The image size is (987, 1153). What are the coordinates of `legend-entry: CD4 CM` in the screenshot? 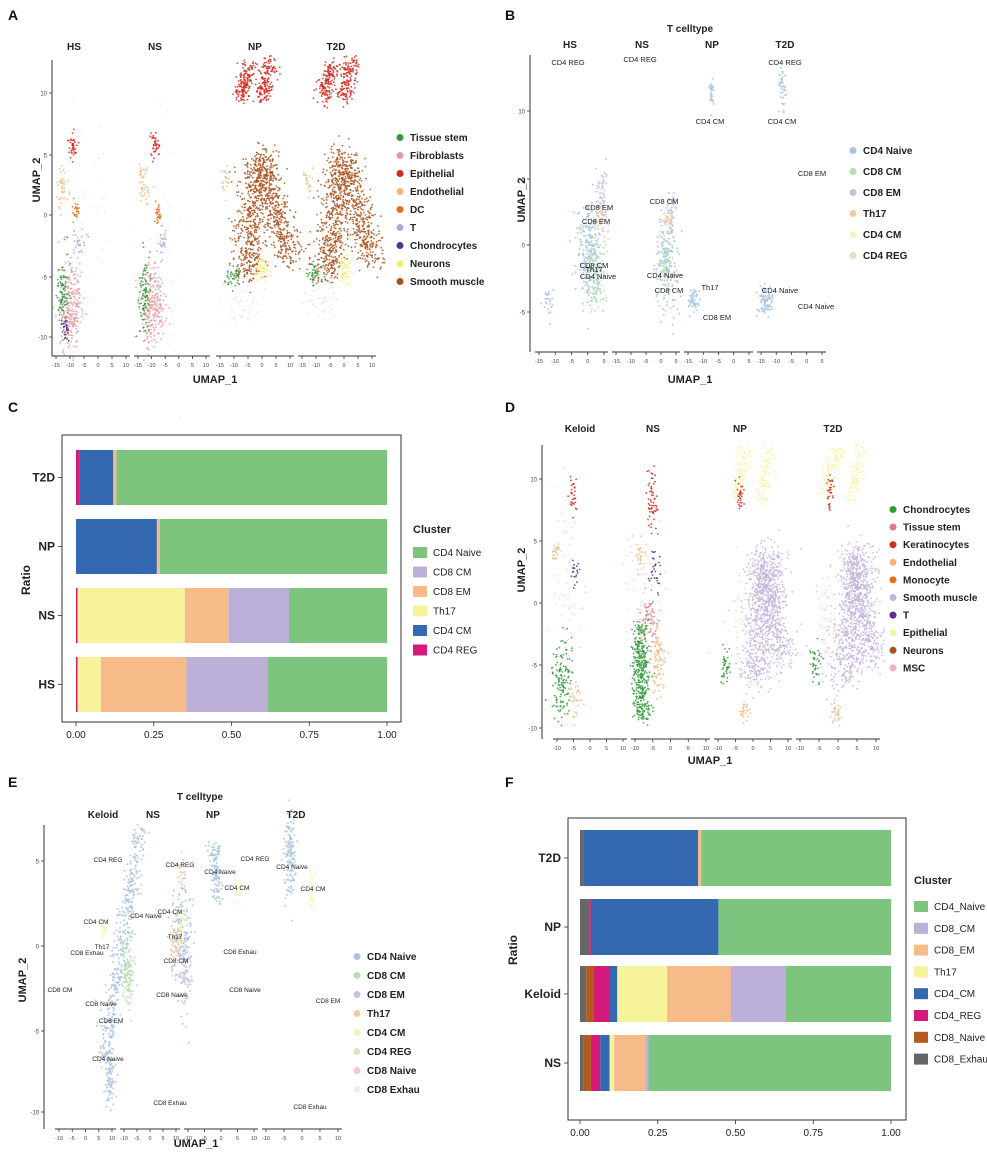 It's located at (882, 235).